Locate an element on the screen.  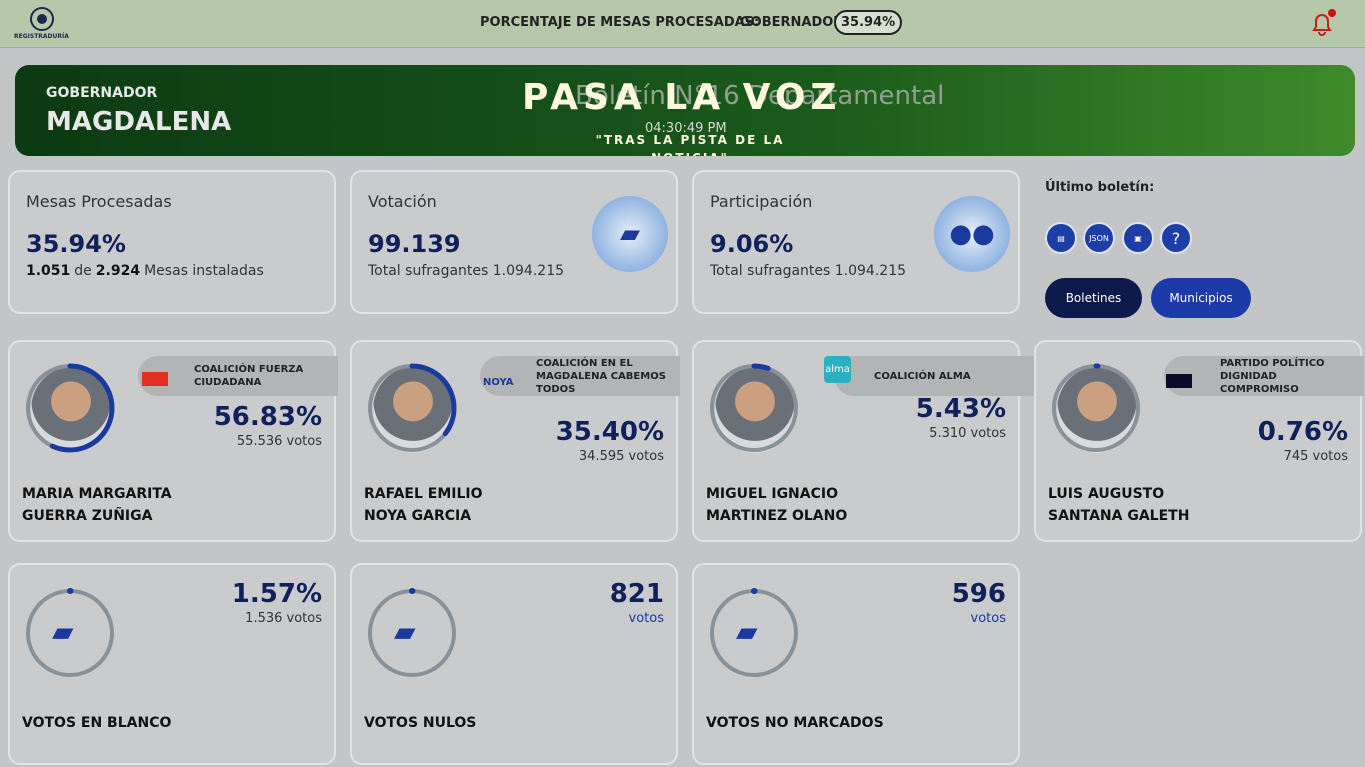
logo-icon is located at coordinates (42, 19).